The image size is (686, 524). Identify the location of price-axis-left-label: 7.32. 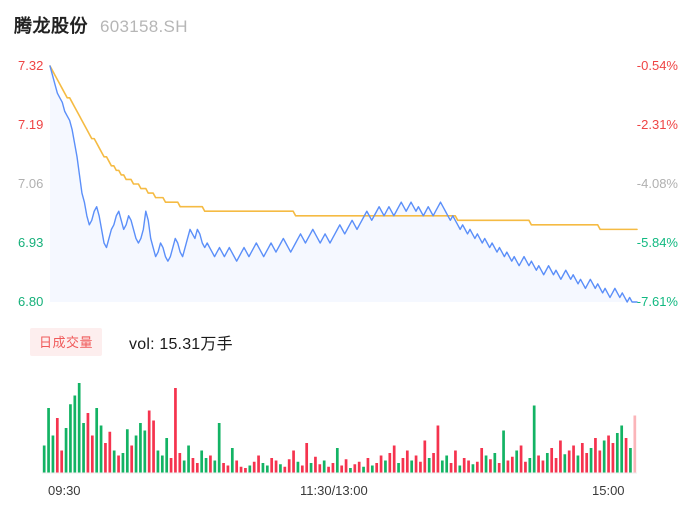
(31, 65).